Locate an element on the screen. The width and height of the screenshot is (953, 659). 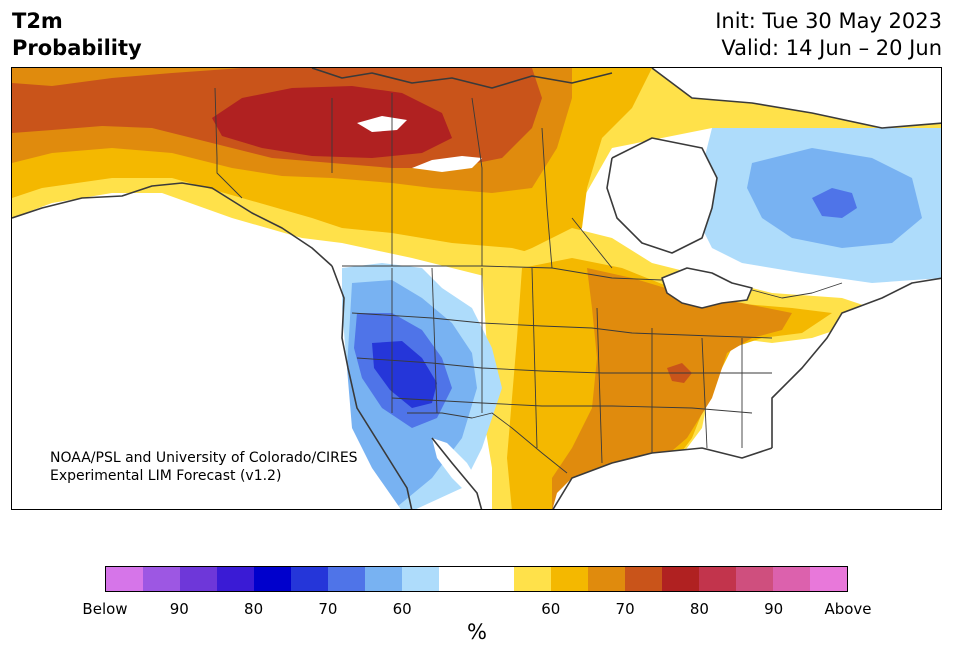
colorbar-unit: % is located at coordinates (477, 632).